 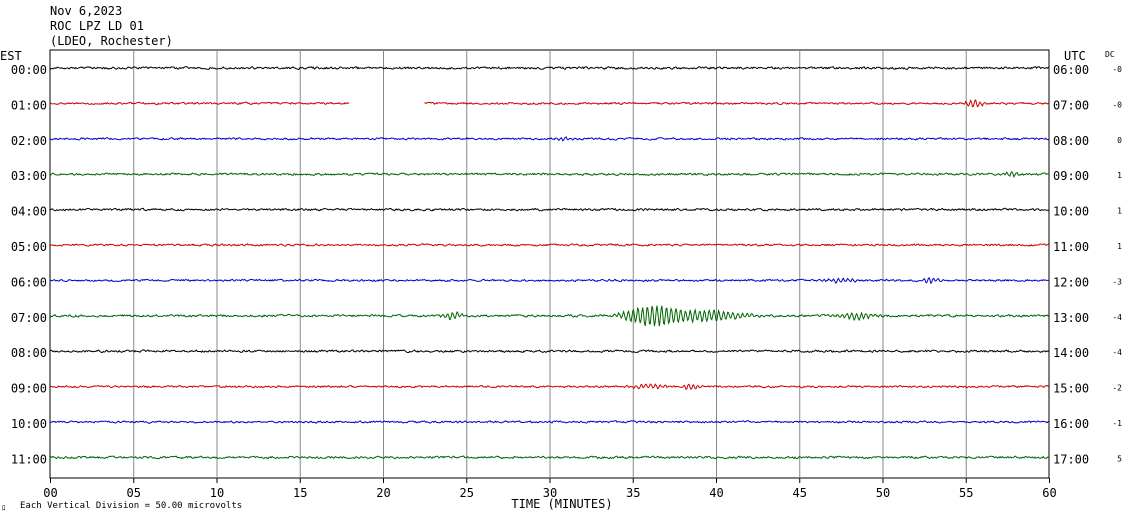 I want to click on x-tick-label-60: 60, so click(x=1049, y=493).